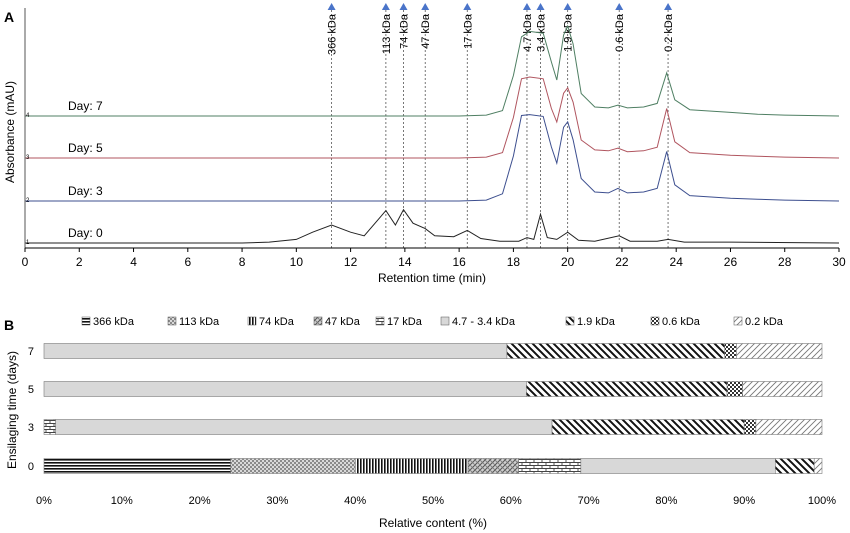  What do you see at coordinates (839, 262) in the screenshot?
I see `x-tick-label: 30` at bounding box center [839, 262].